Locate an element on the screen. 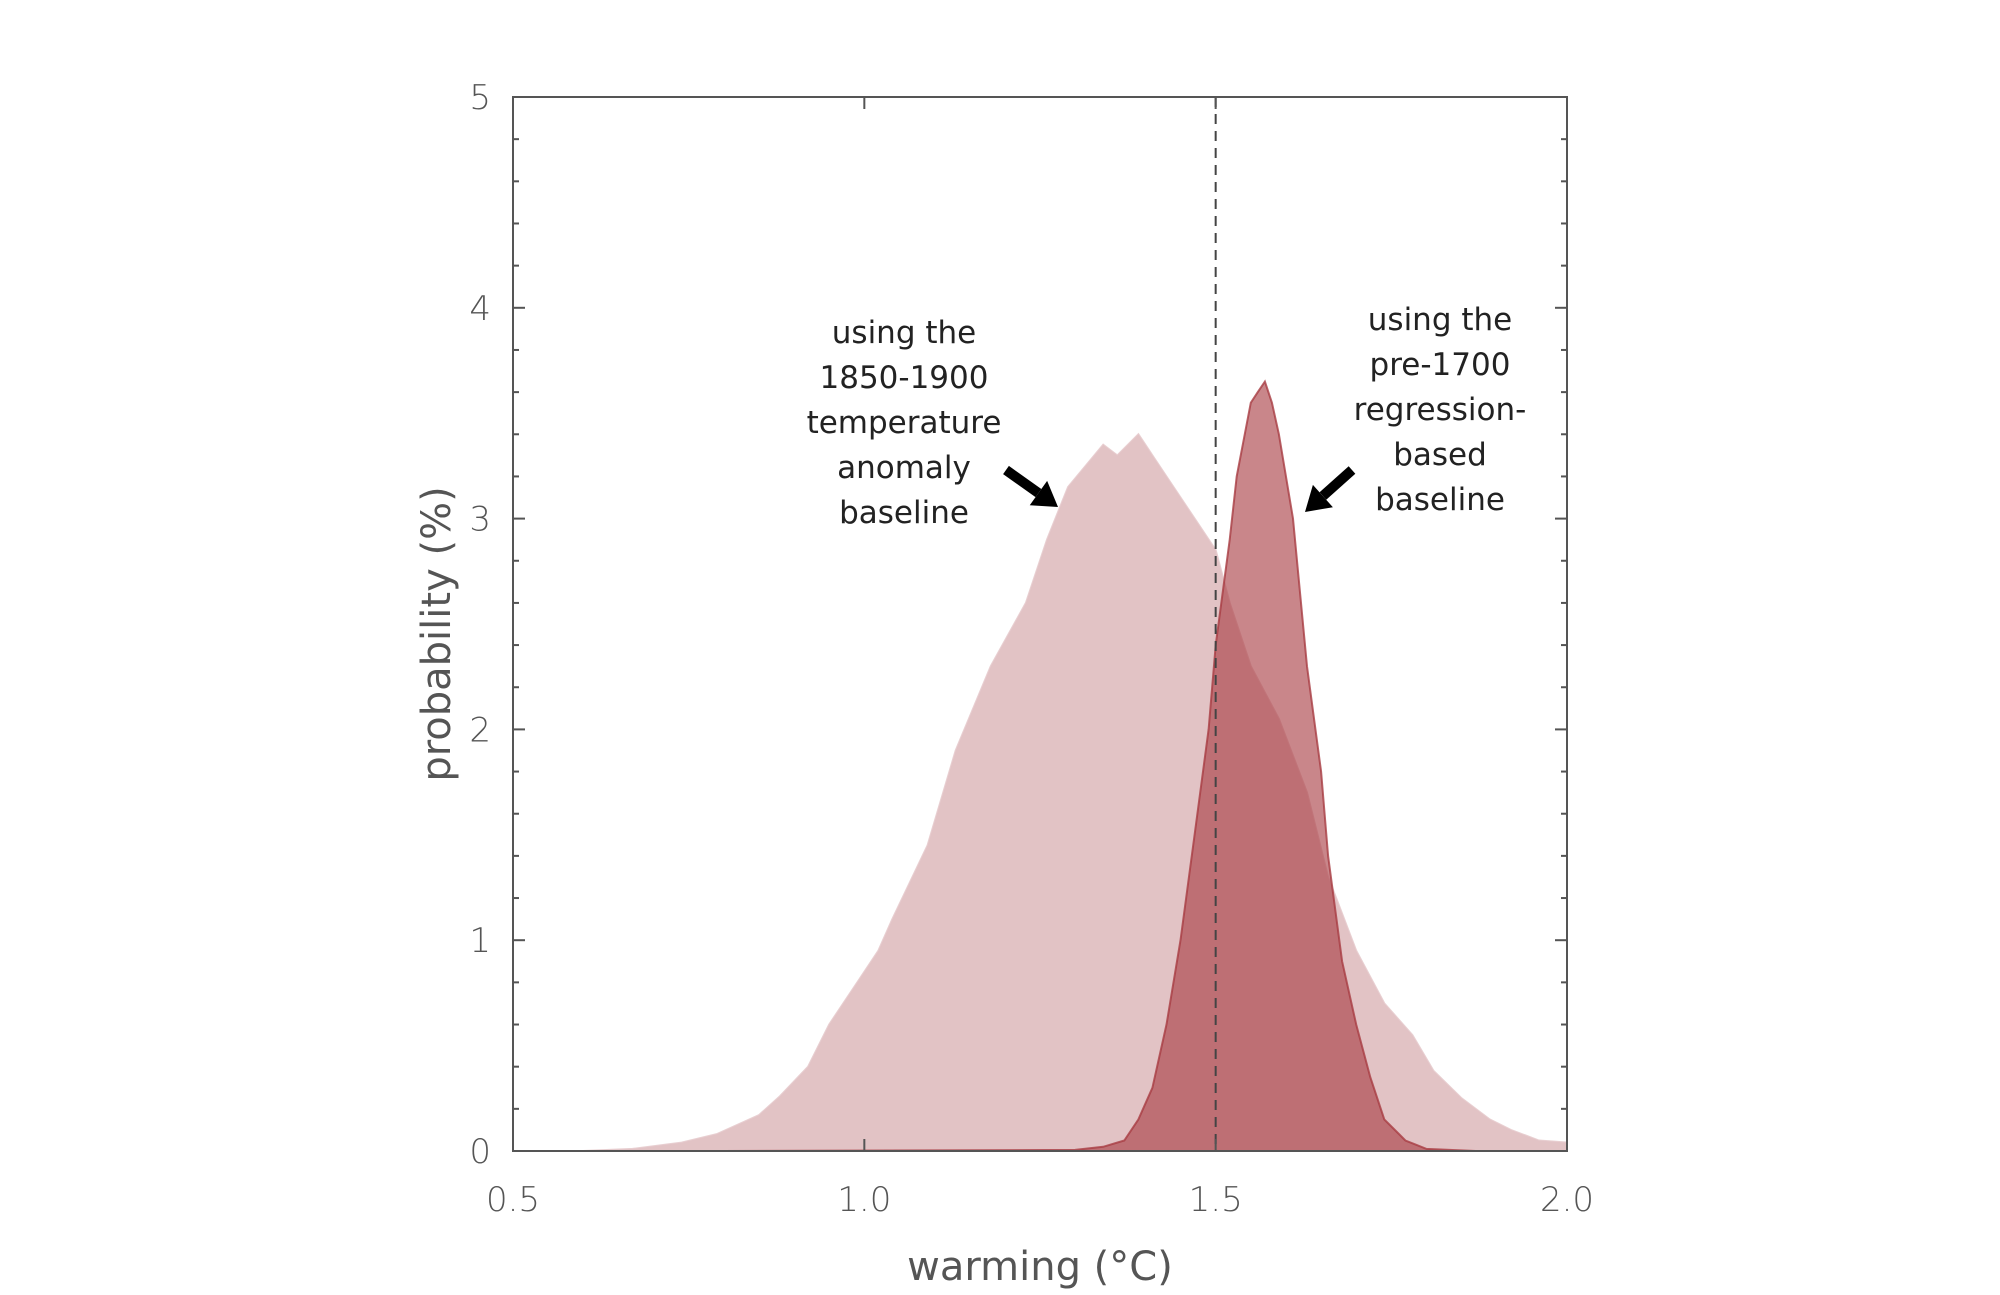 This screenshot has height=1295, width=2000. arrow-left-icon-head is located at coordinates (1043, 493).